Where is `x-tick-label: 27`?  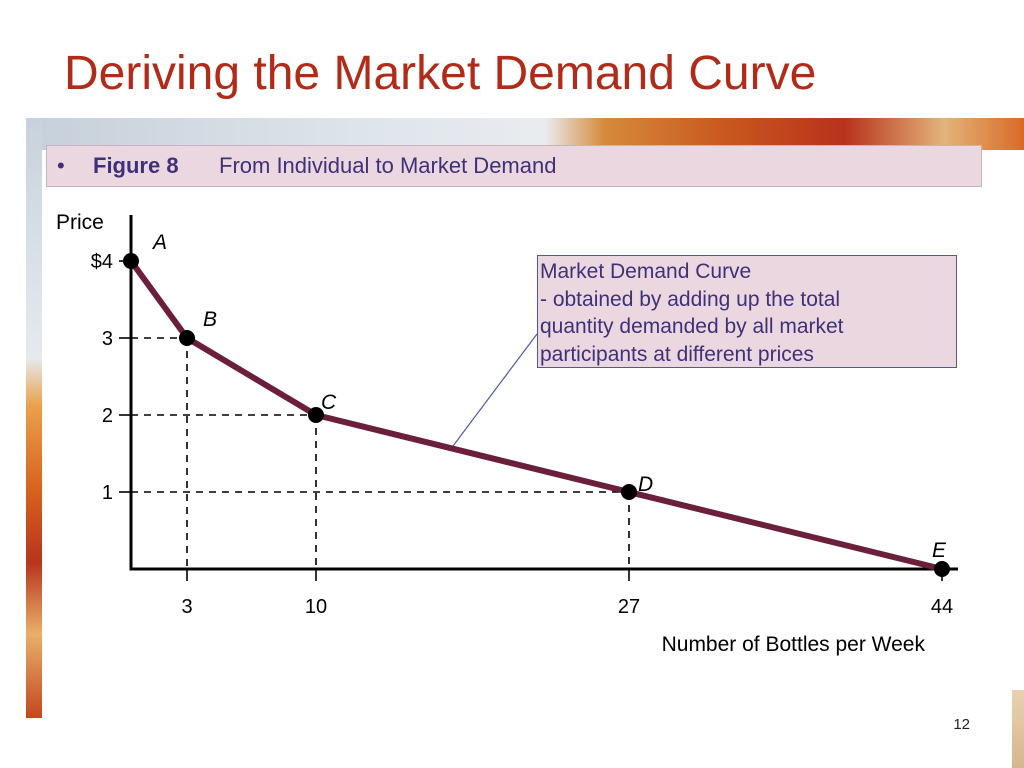
x-tick-label: 27 is located at coordinates (629, 607).